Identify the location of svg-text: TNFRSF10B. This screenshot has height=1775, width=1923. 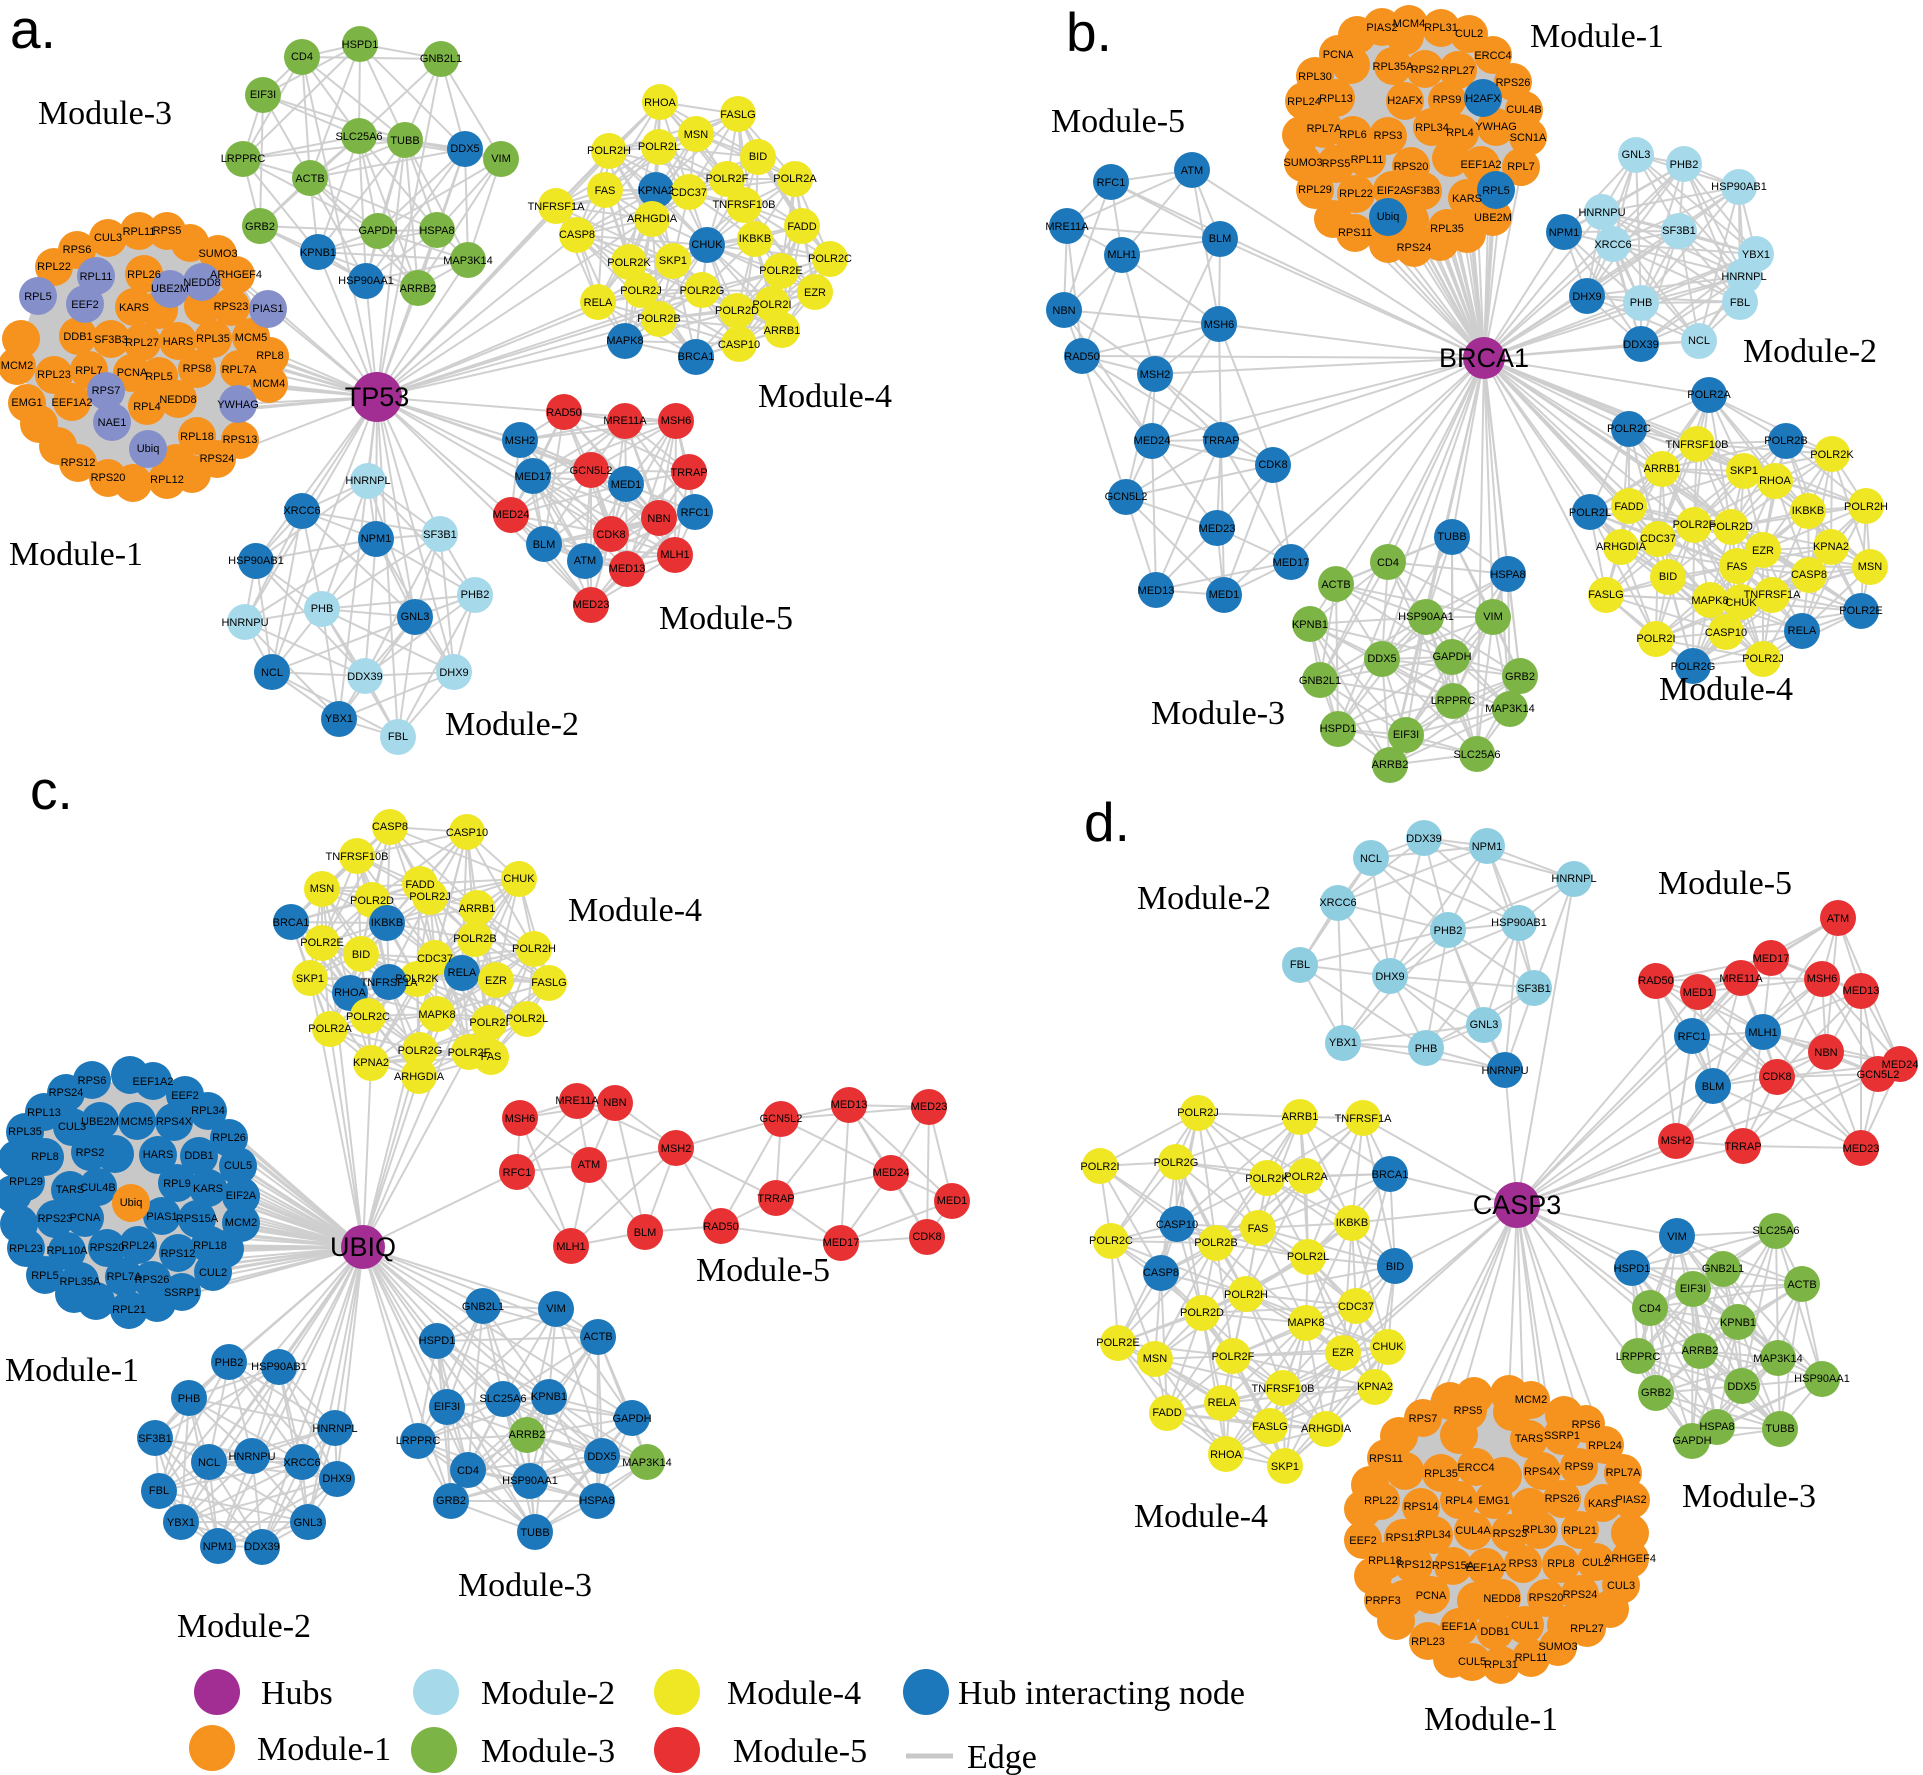
(1697, 445).